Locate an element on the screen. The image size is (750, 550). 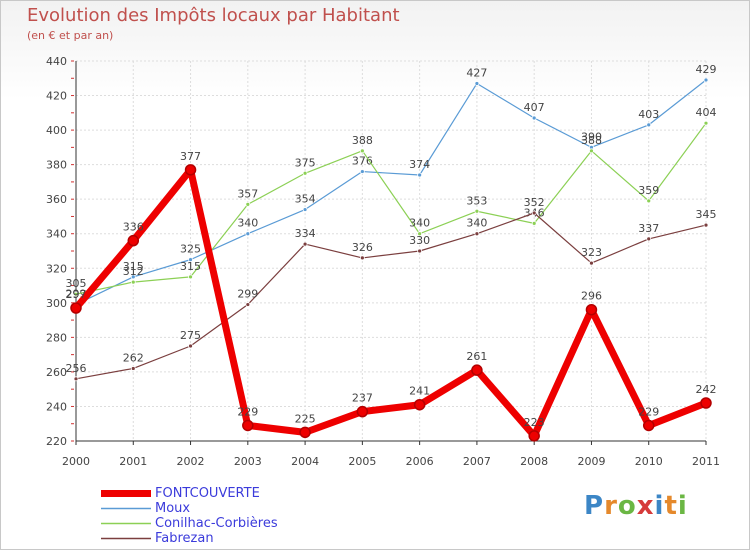
data-point-conilhac-corbi-res-2003 is located at coordinates (248, 204).